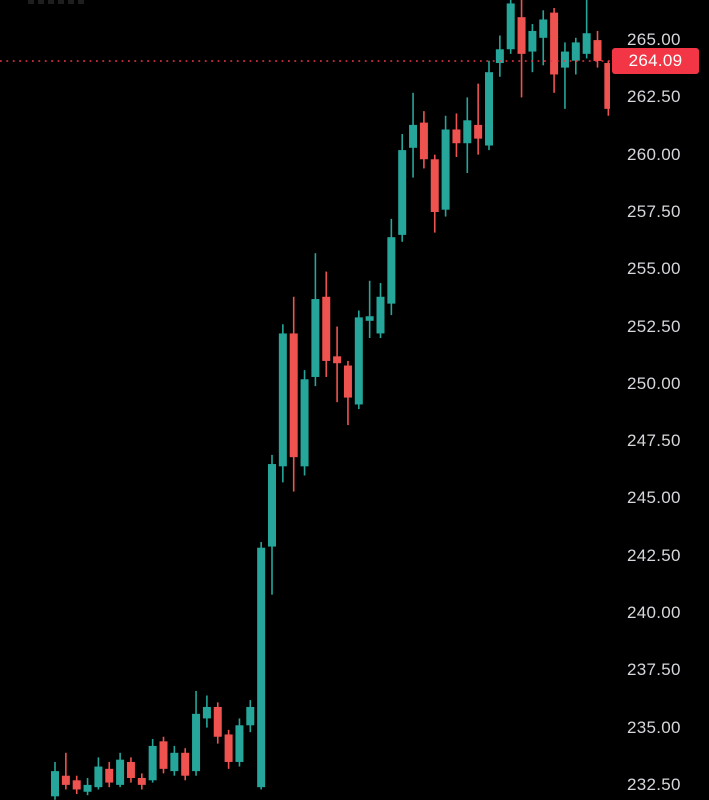  I want to click on price-tick-label: 245.00, so click(654, 498).